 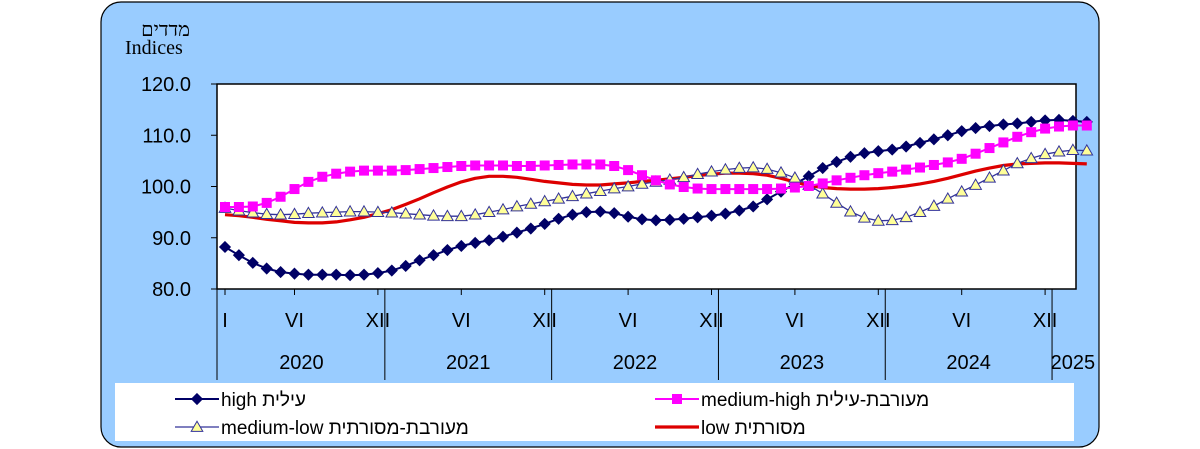 What do you see at coordinates (166, 188) in the screenshot?
I see `y-tick-label: 100.0` at bounding box center [166, 188].